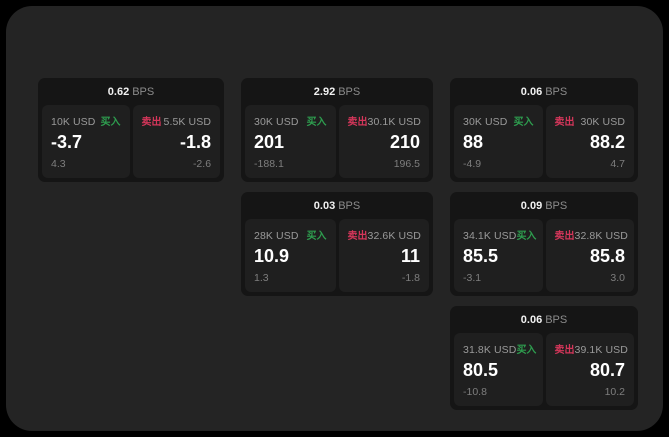 The image size is (669, 437). Describe the element at coordinates (394, 122) in the screenshot. I see `sell-quantity: 30.1K USD` at that location.